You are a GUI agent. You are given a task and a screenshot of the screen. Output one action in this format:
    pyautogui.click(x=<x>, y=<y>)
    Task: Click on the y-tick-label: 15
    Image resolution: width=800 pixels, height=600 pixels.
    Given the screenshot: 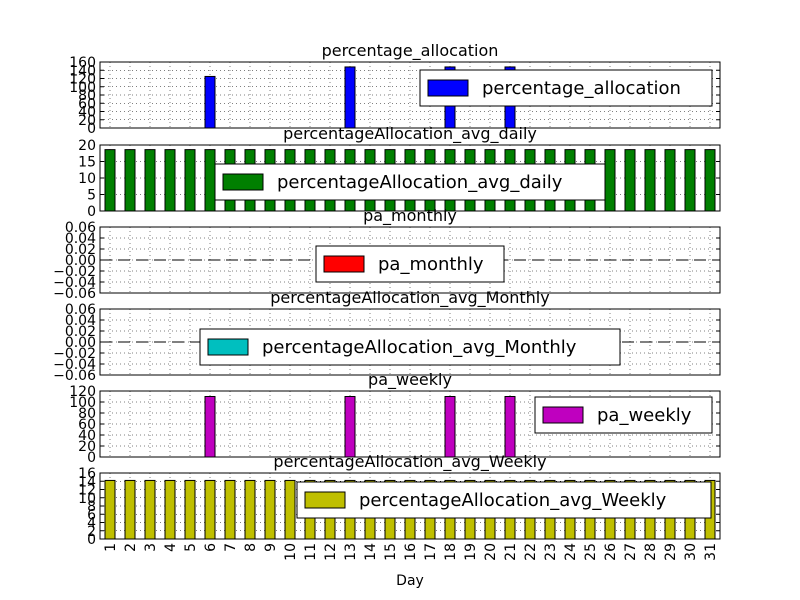 What is the action you would take?
    pyautogui.click(x=87, y=163)
    